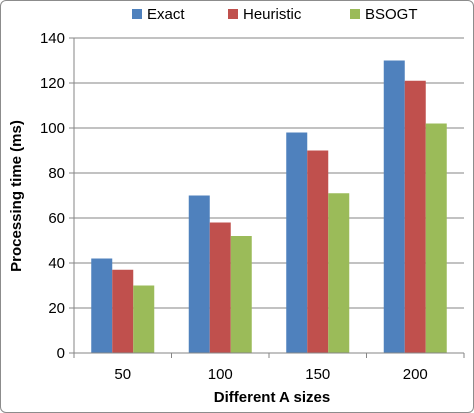 The height and width of the screenshot is (413, 474). What do you see at coordinates (270, 374) in the screenshot?
I see `x-tick-labels: 50 100 150 200` at bounding box center [270, 374].